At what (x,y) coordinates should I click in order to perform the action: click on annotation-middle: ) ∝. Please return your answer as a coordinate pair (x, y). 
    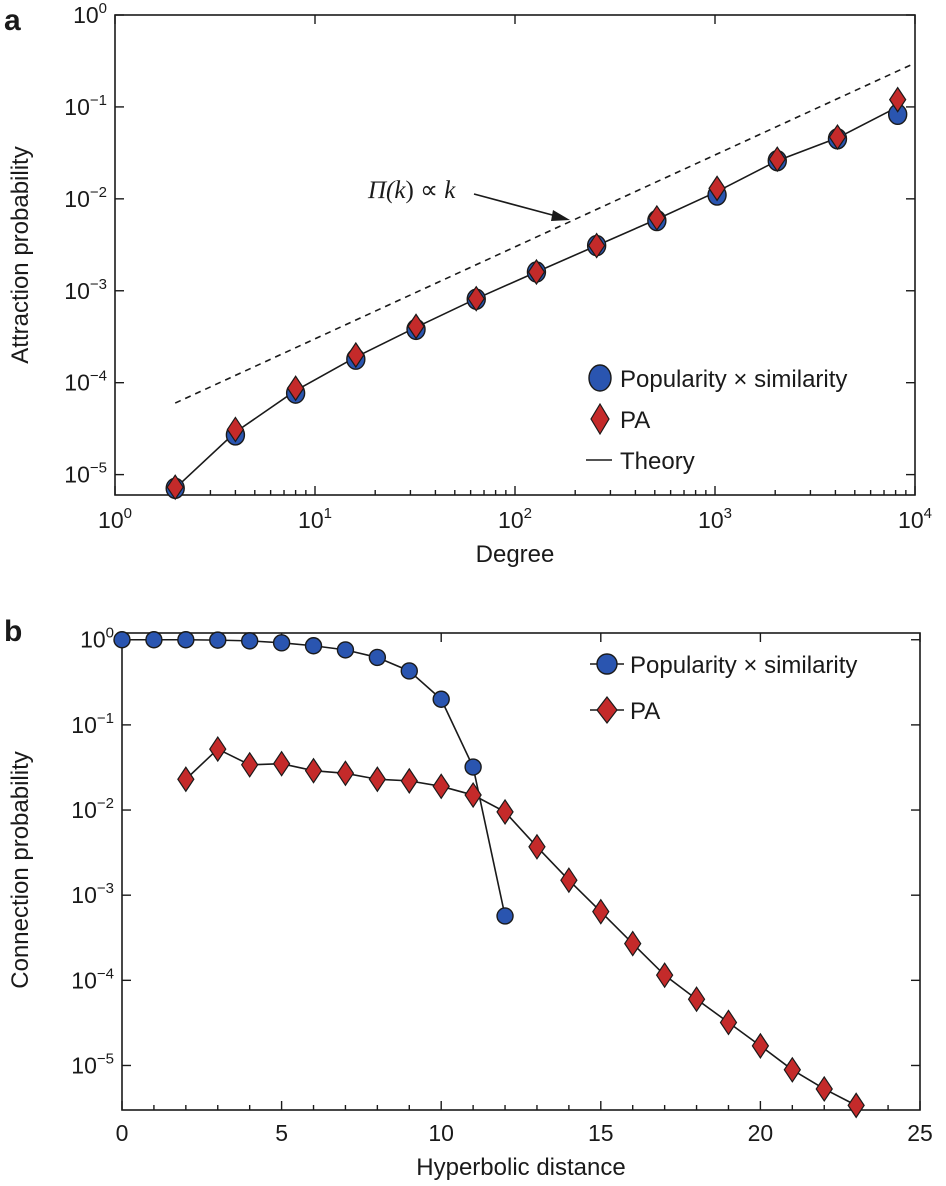
    Looking at the image, I should click on (425, 190).